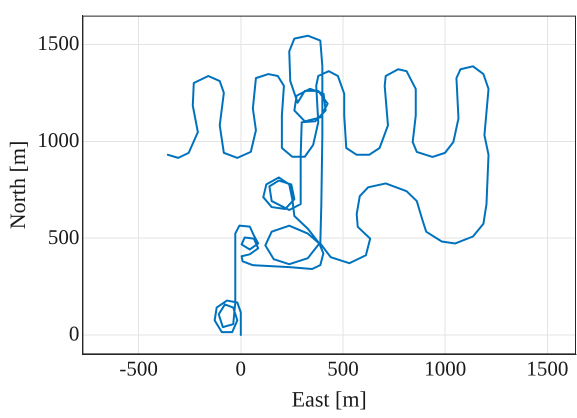 The height and width of the screenshot is (418, 577). Describe the element at coordinates (17, 185) in the screenshot. I see `y-axis-title: North [m]` at that location.